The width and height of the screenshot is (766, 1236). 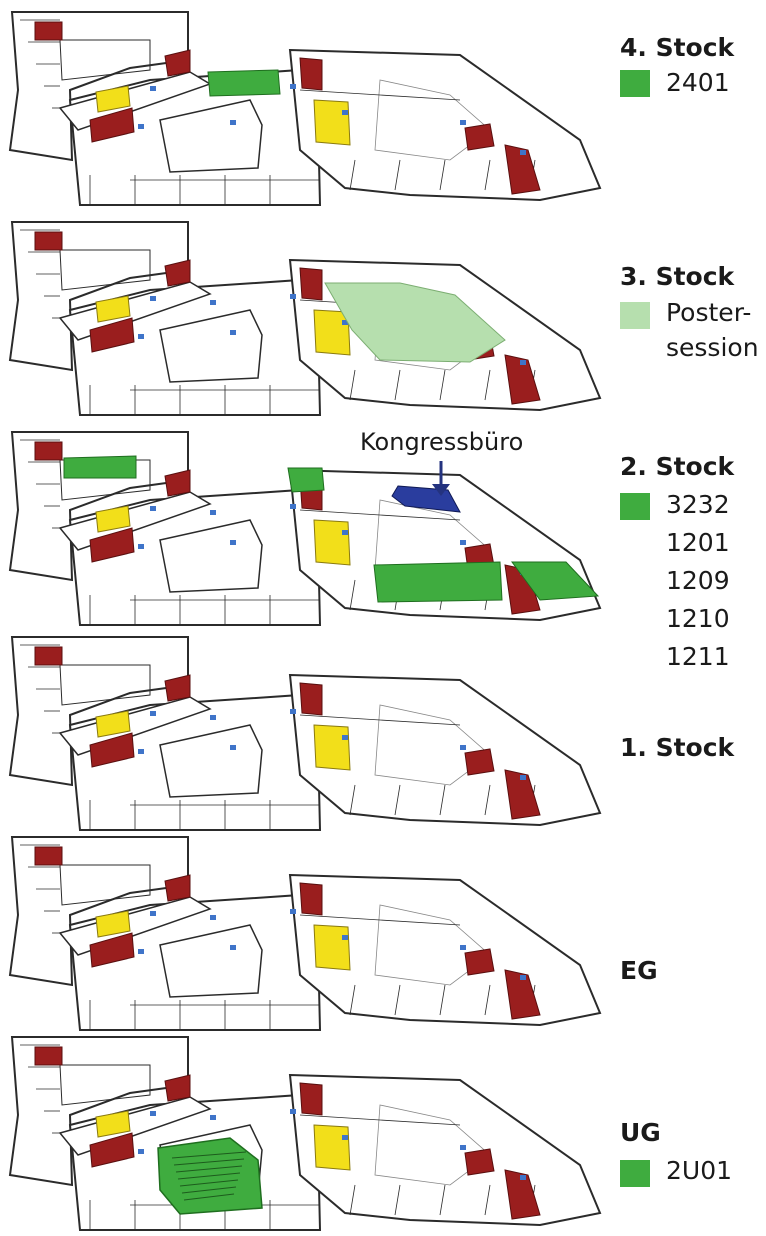 What do you see at coordinates (105, 685) in the screenshot?
I see `floor-stock1-west-court` at bounding box center [105, 685].